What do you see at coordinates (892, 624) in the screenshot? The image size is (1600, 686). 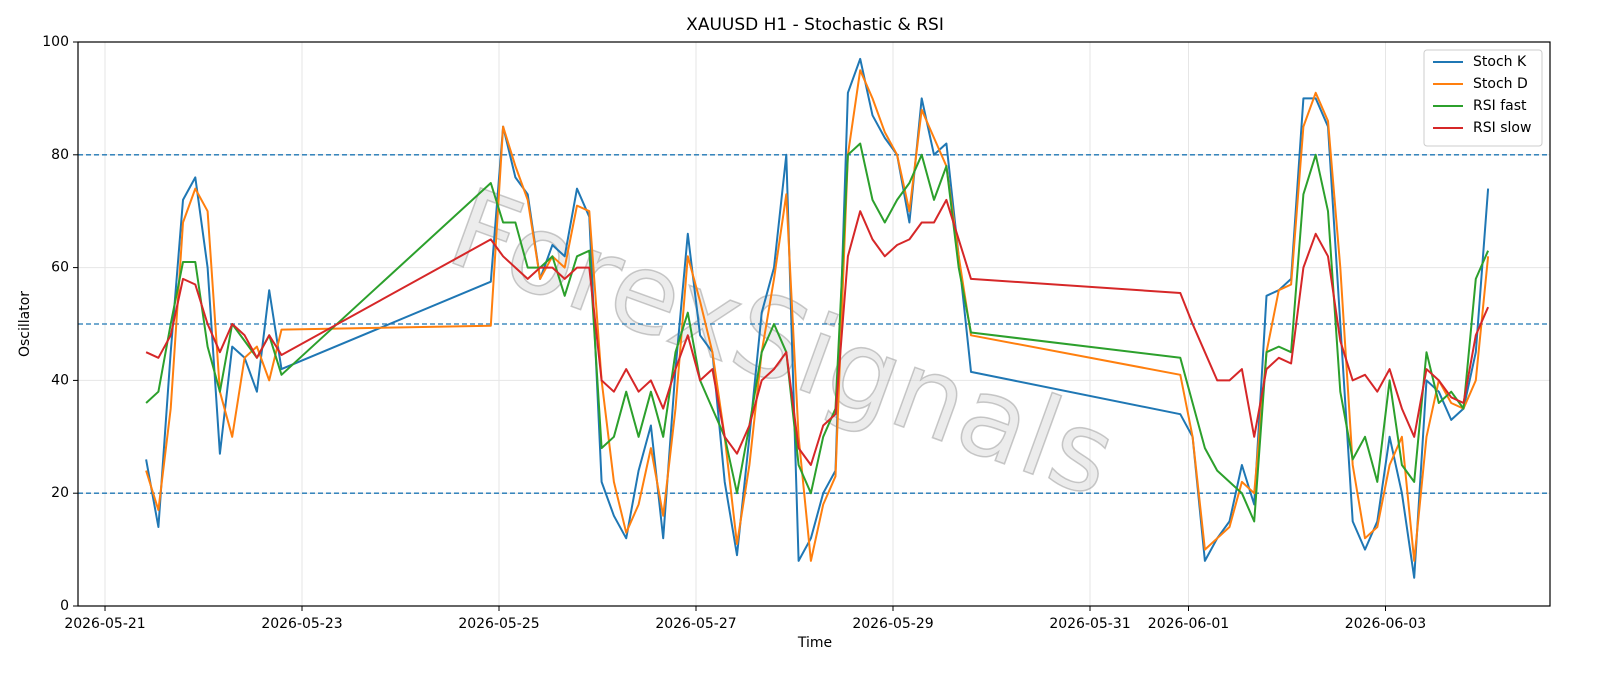 I see `x-tick-label: 2026-05-29` at bounding box center [892, 624].